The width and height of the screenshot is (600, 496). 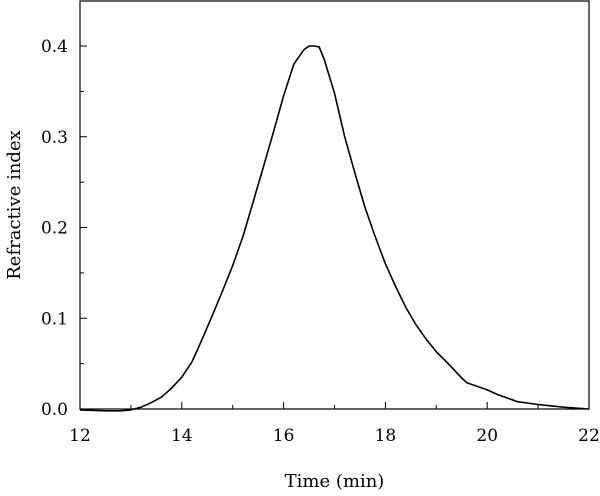 I want to click on y-tick-label: 0.4, so click(x=54, y=47).